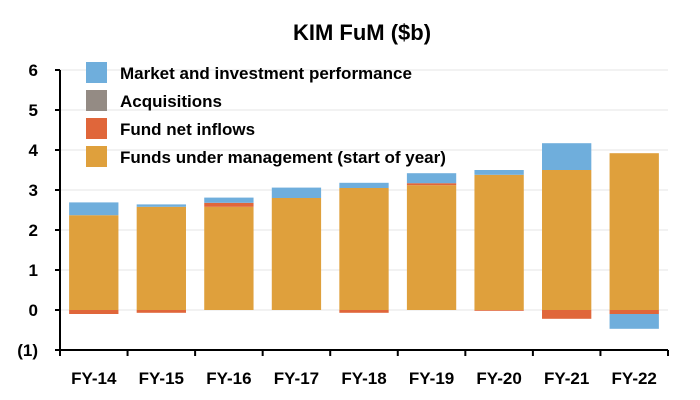  I want to click on x-tick-label-FY-16: FY-16, so click(228, 378).